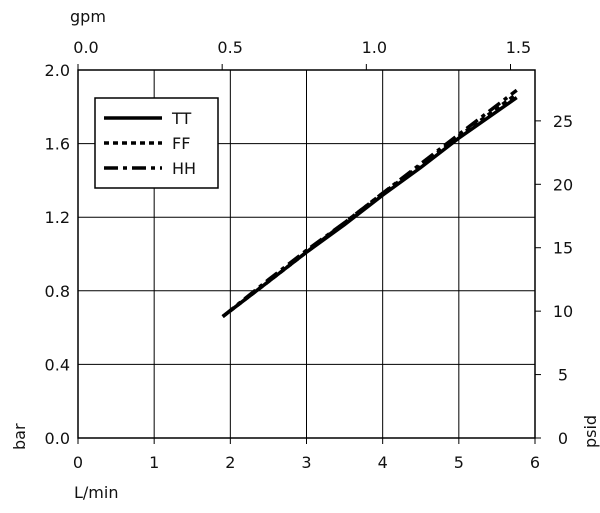 Image resolution: width=600 pixels, height=513 pixels. I want to click on y2-axis-label: psid, so click(590, 431).